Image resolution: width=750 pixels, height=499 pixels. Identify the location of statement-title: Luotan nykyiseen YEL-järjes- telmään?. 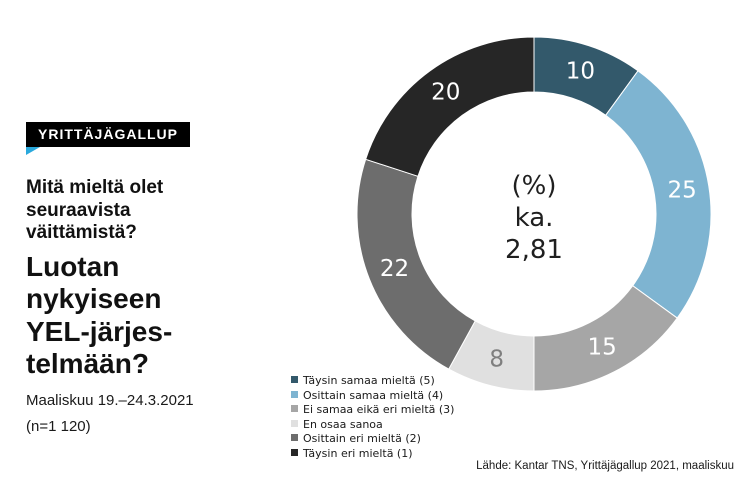
(161, 316).